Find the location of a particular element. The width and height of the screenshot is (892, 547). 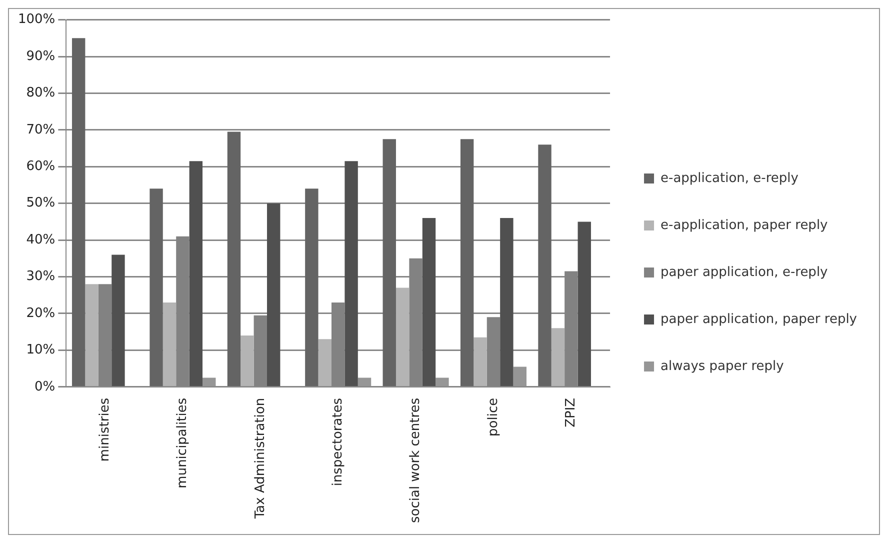

legend-label: always paper reply is located at coordinates (722, 366).